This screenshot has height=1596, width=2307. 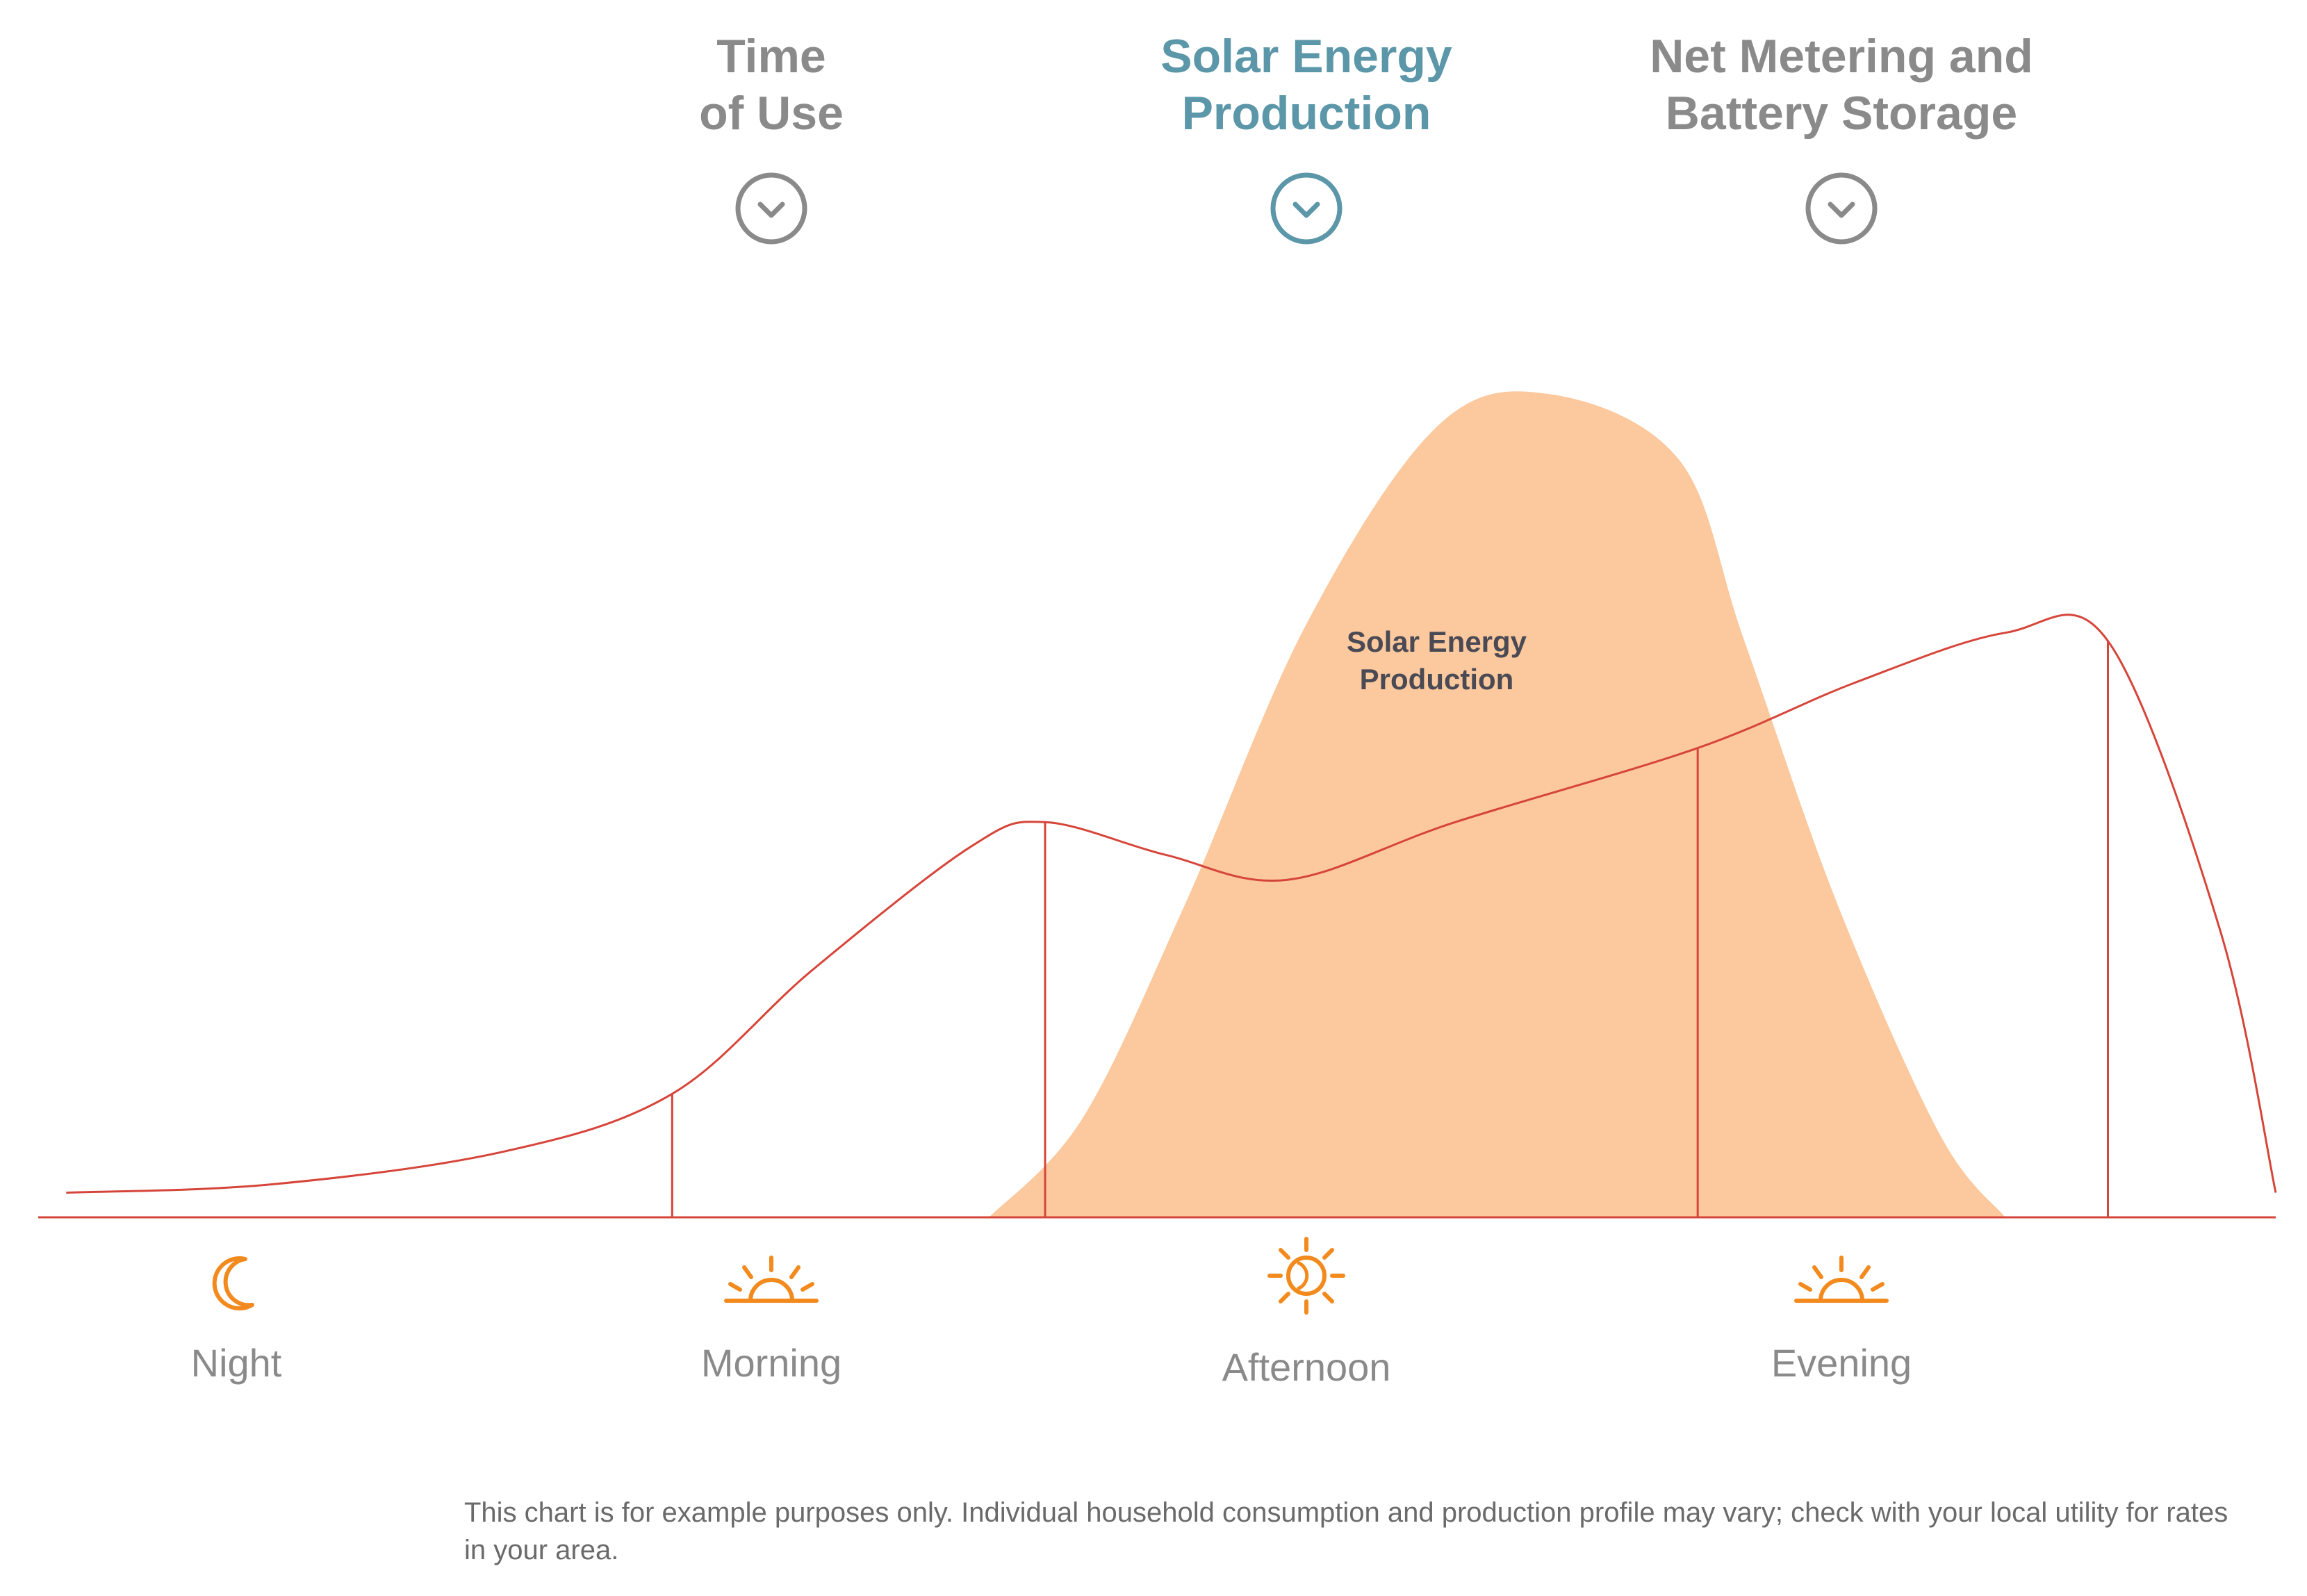 What do you see at coordinates (771, 1363) in the screenshot?
I see `period-label: Morning` at bounding box center [771, 1363].